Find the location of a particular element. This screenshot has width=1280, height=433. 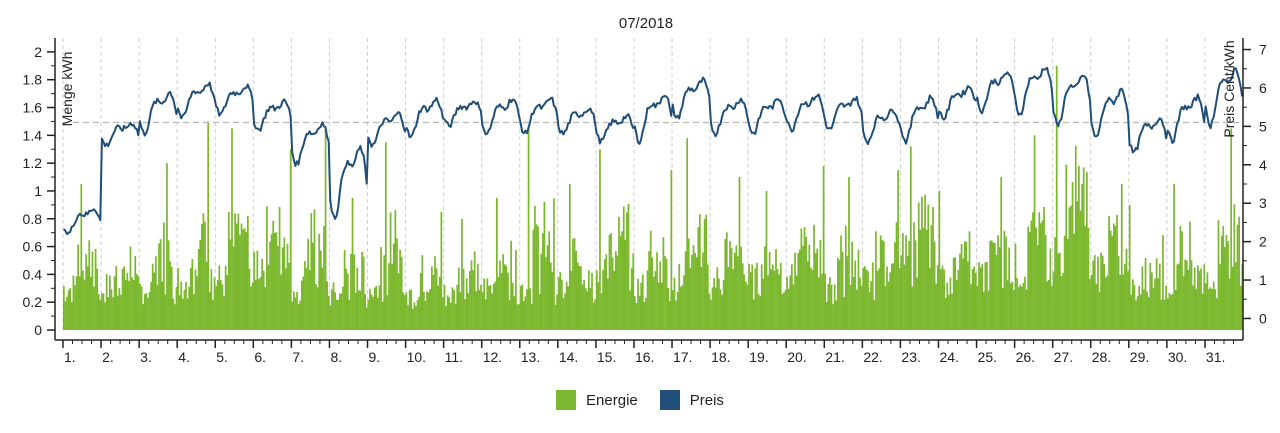

left-axis-tick-label: 1.6 is located at coordinates (33, 108).